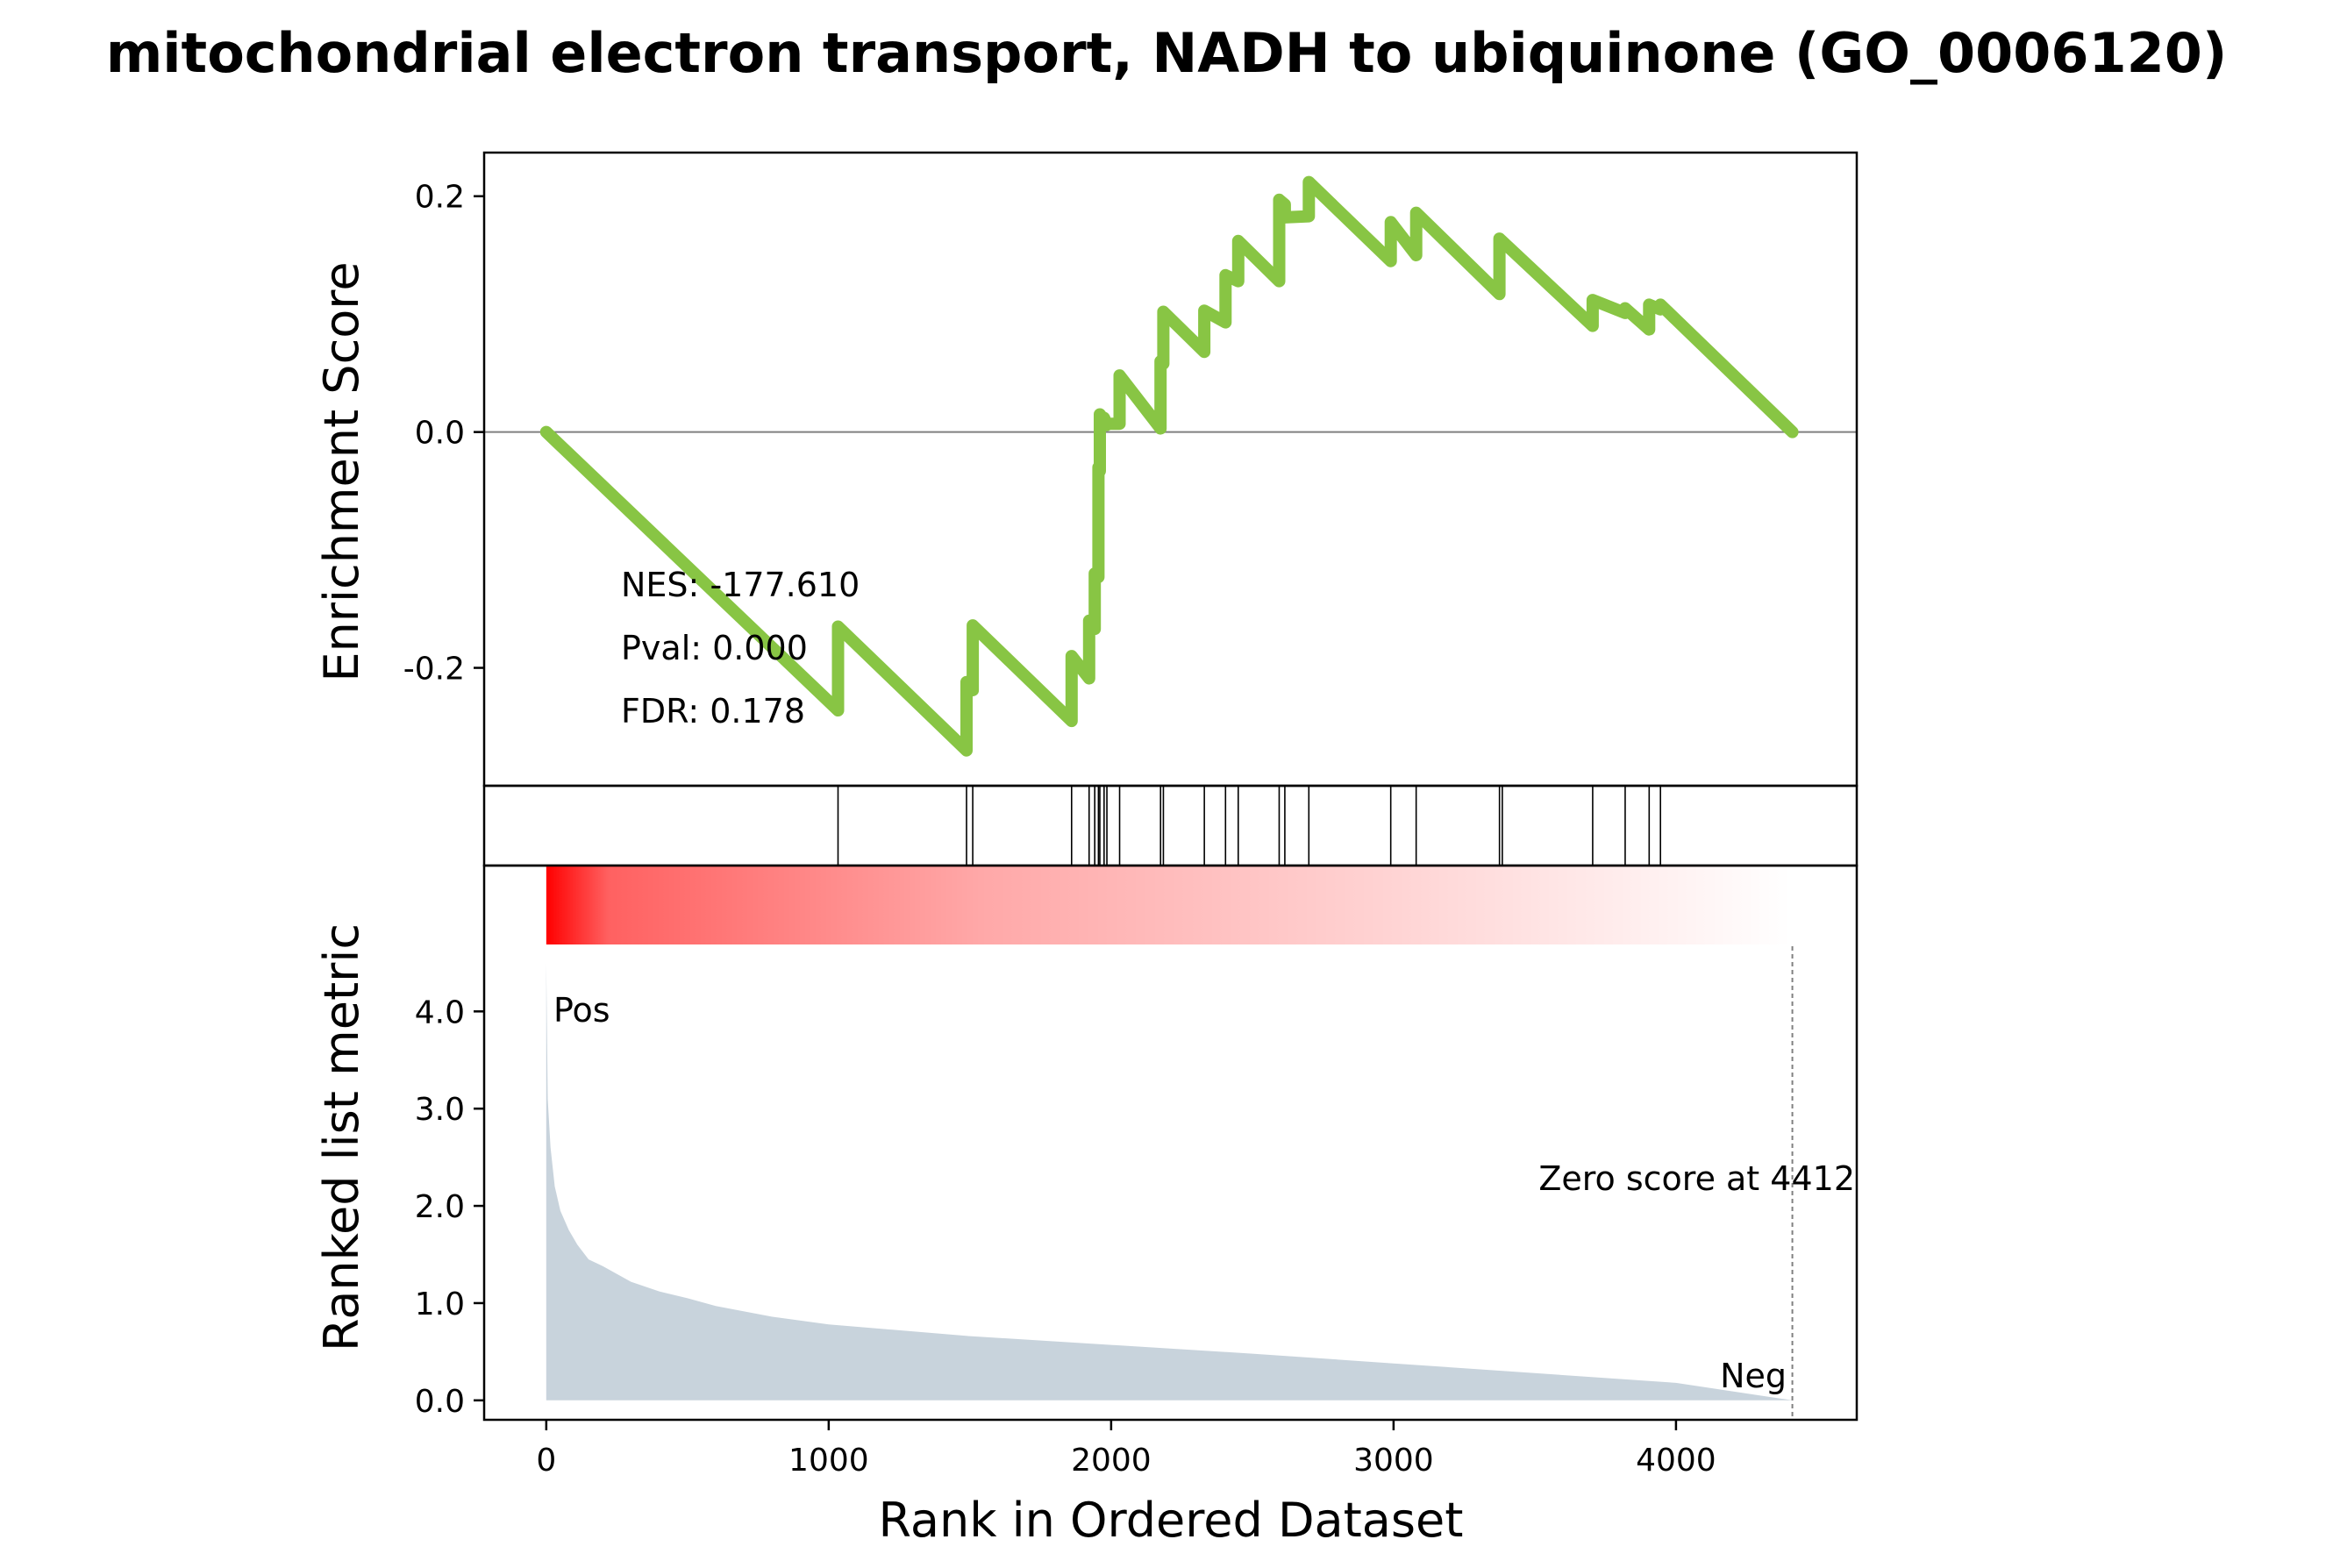  I want to click on nes-label: NES: -177.610, so click(740, 585).